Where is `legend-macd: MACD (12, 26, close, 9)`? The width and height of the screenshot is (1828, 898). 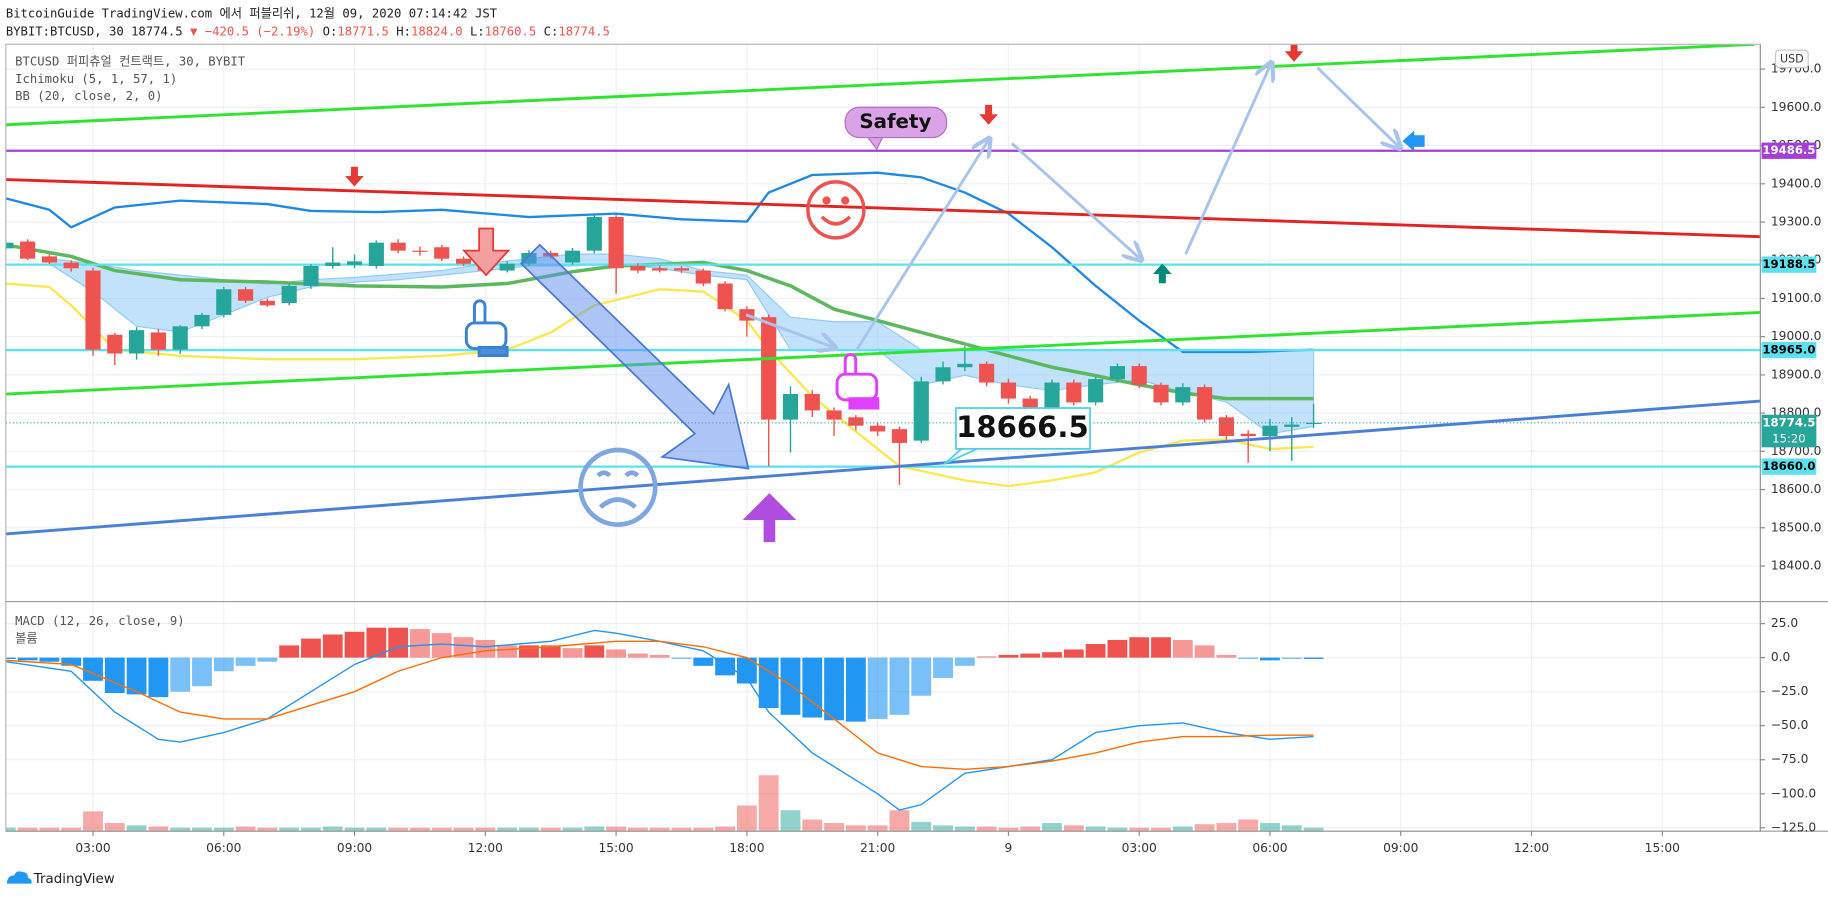
legend-macd: MACD (12, 26, close, 9) is located at coordinates (99, 621).